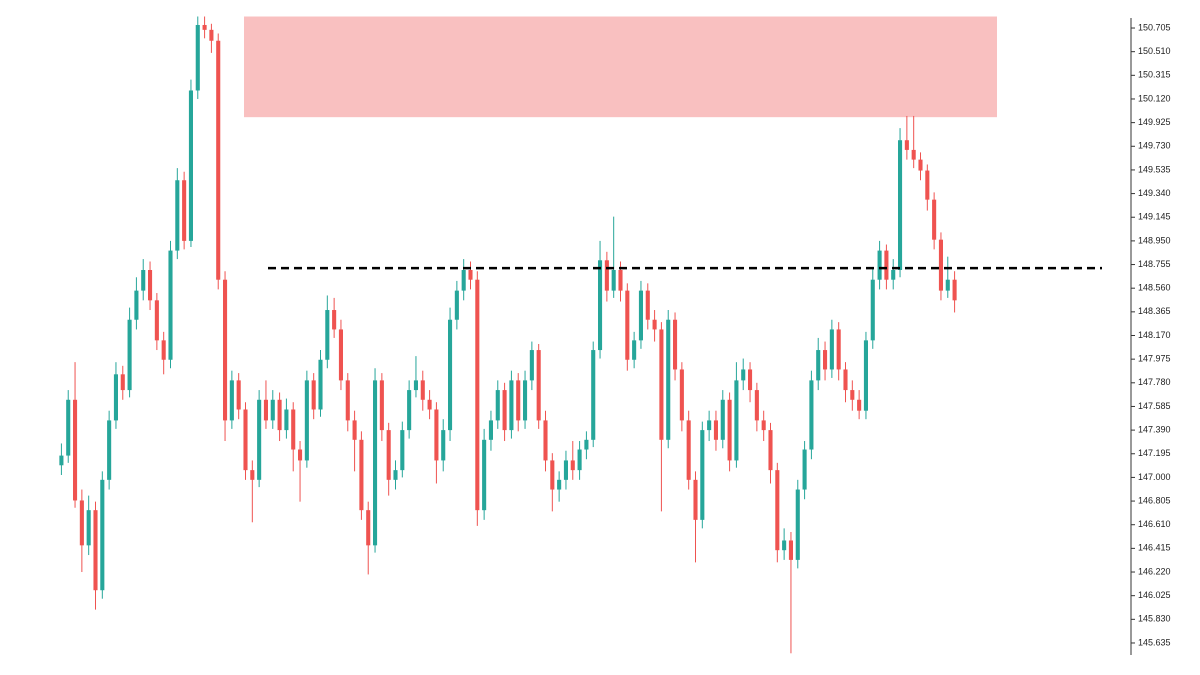 The width and height of the screenshot is (1200, 675). Describe the element at coordinates (1154, 169) in the screenshot. I see `y-tick-label: 149.535` at that location.